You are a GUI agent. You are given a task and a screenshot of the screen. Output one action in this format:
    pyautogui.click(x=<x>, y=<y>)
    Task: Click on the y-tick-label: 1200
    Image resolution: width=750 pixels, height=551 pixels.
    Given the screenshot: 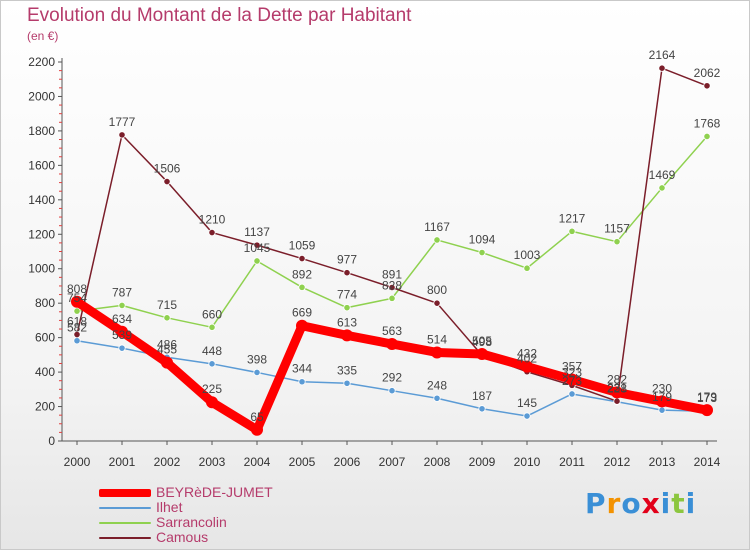 What is the action you would take?
    pyautogui.click(x=41, y=234)
    